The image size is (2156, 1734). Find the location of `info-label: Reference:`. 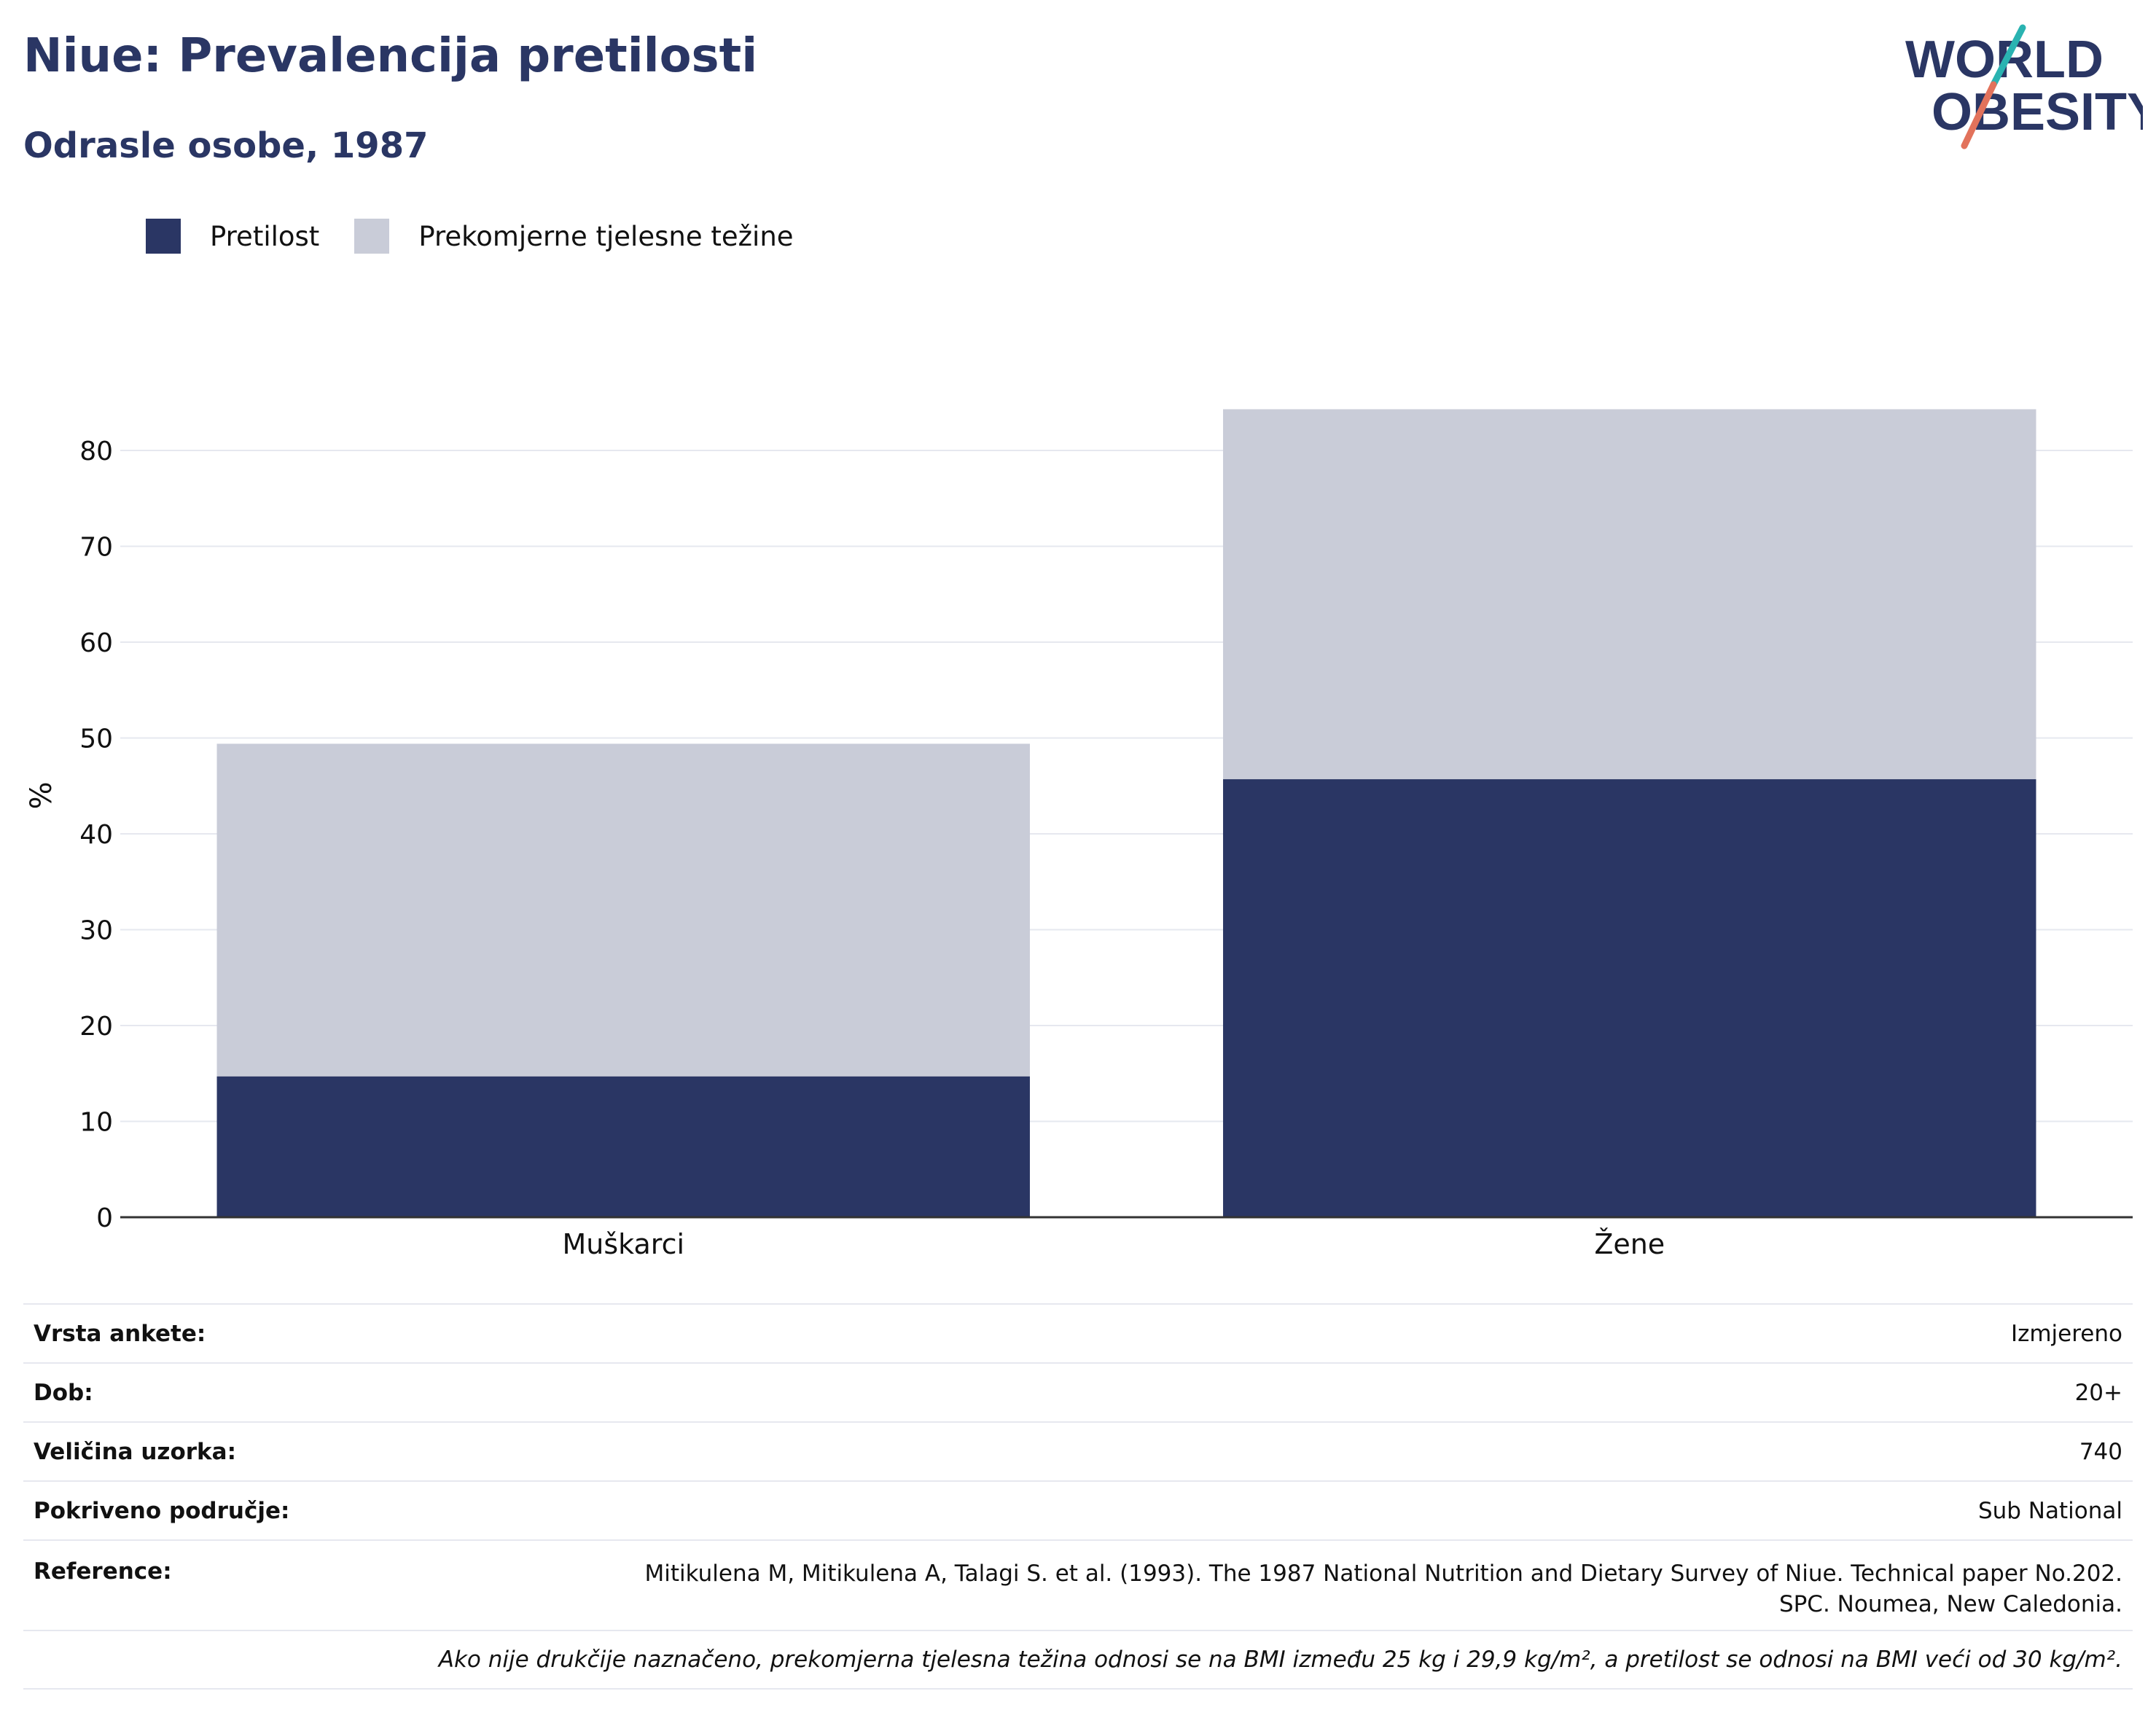

info-label: Reference: is located at coordinates (103, 1571).